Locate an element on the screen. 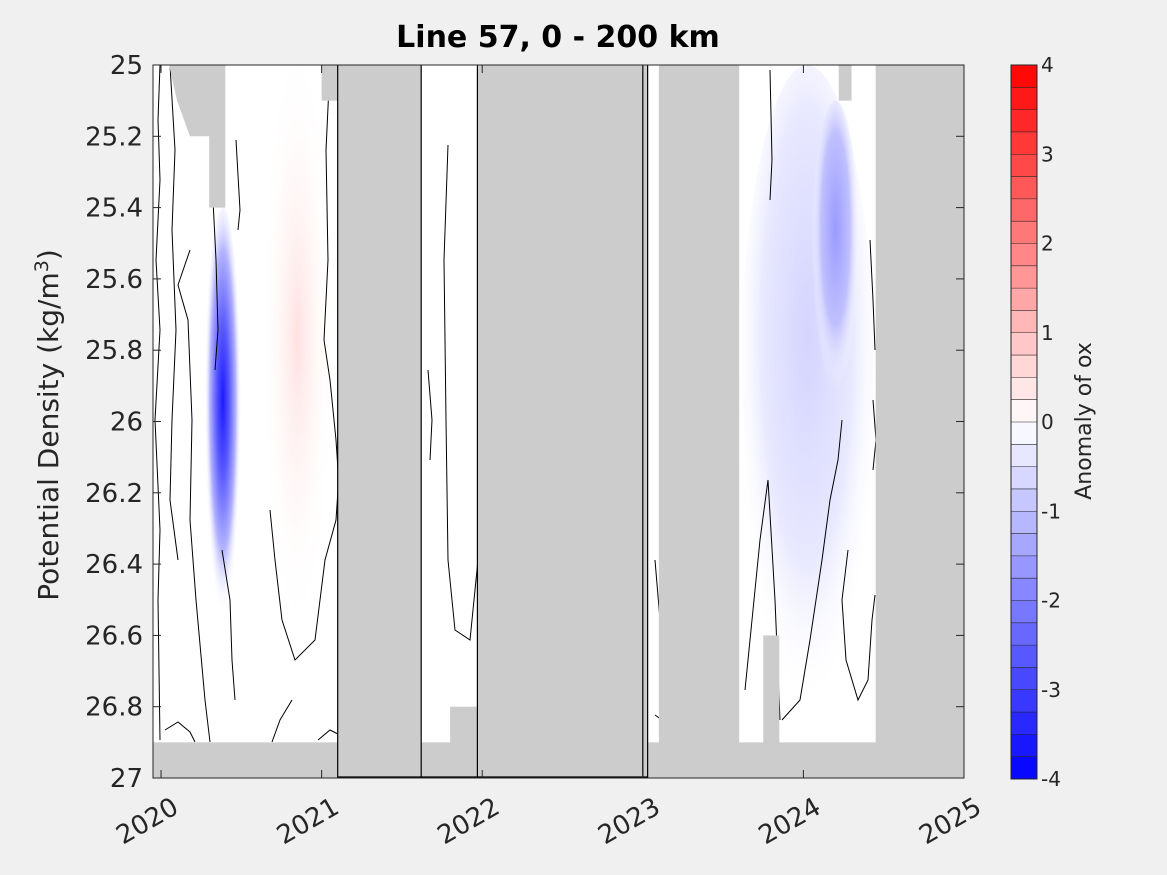 This screenshot has width=1167, height=875. y-tick-label: 26.2 is located at coordinates (114, 494).